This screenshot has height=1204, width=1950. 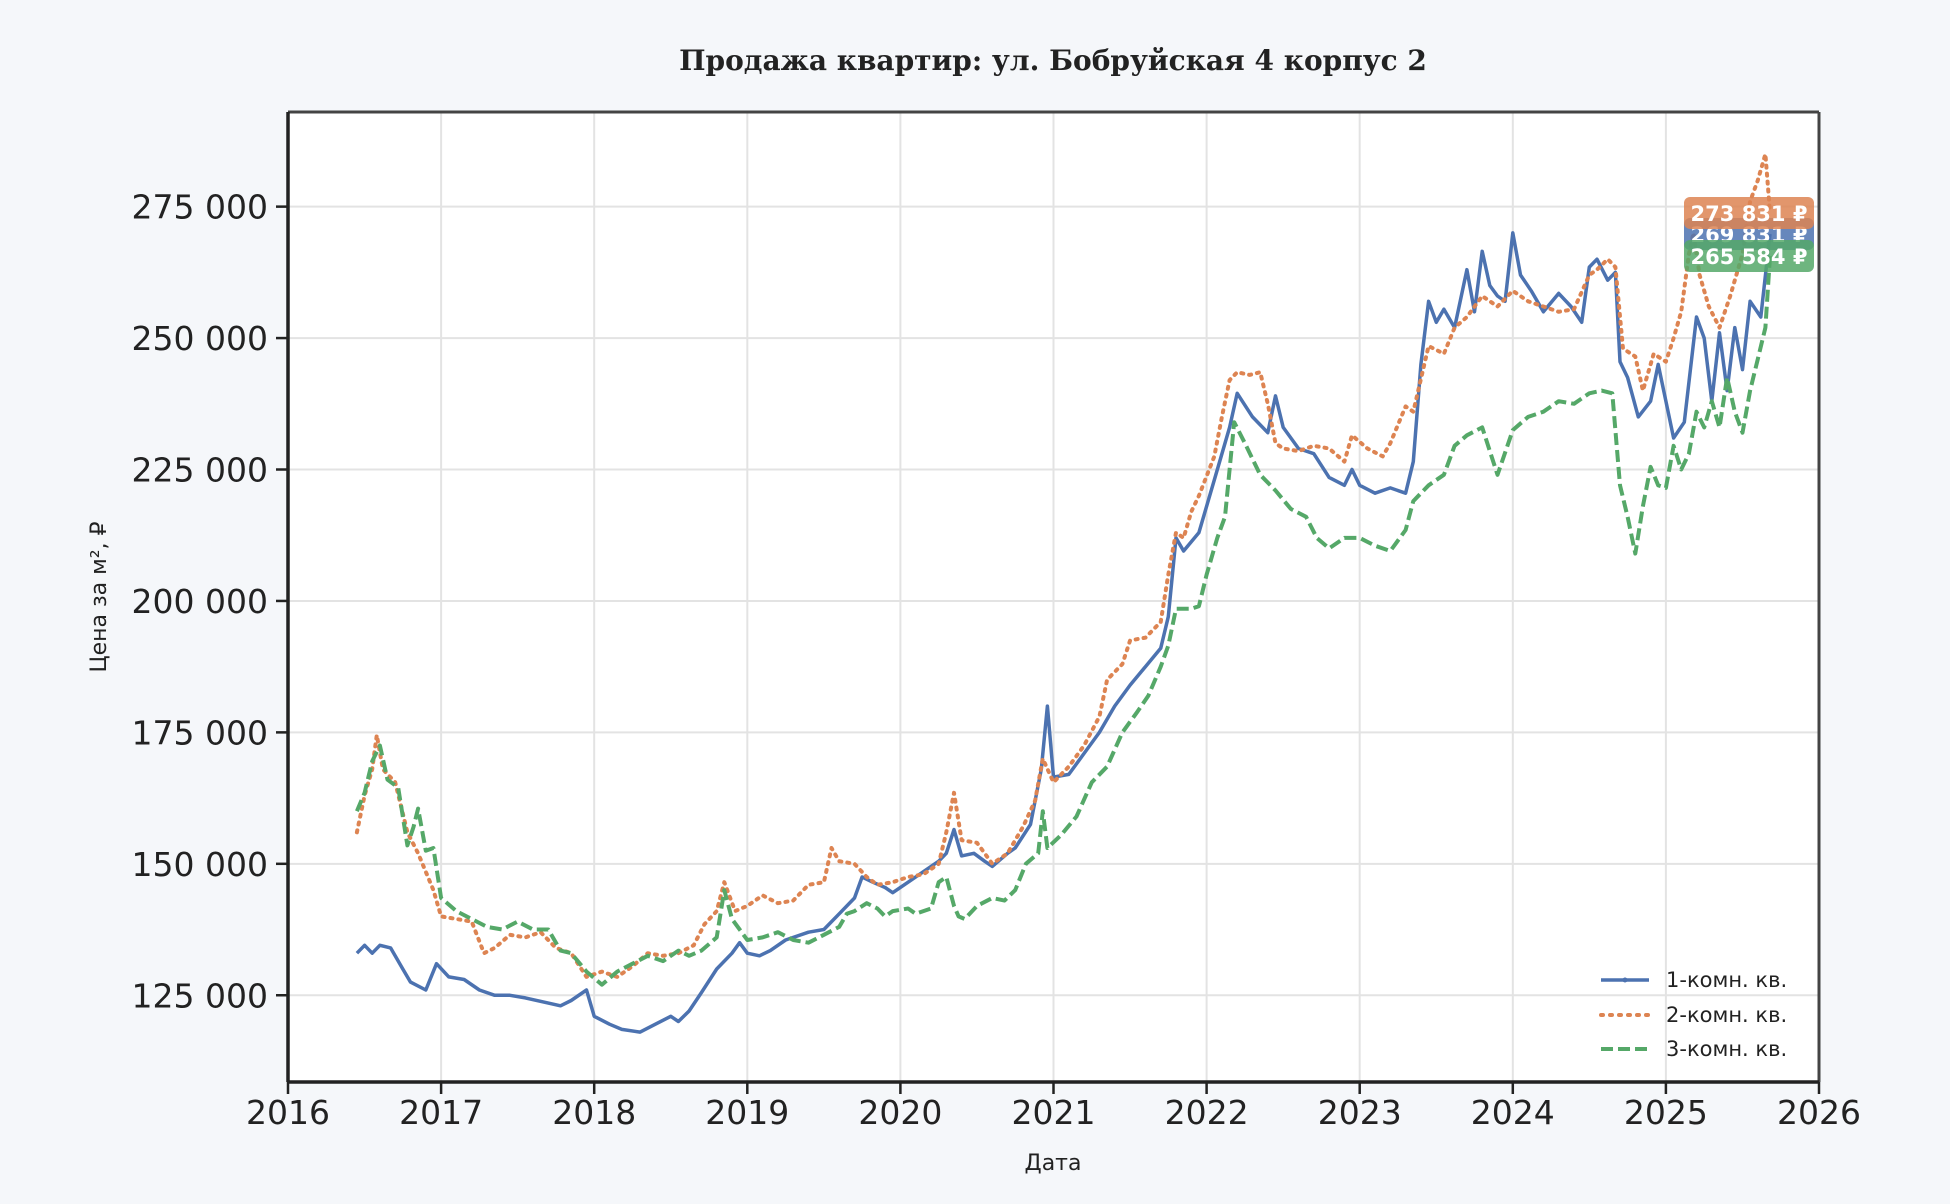 I want to click on end-value-badges: 269 831 ₽265 584 ₽273 831 ₽, so click(x=1749, y=234).